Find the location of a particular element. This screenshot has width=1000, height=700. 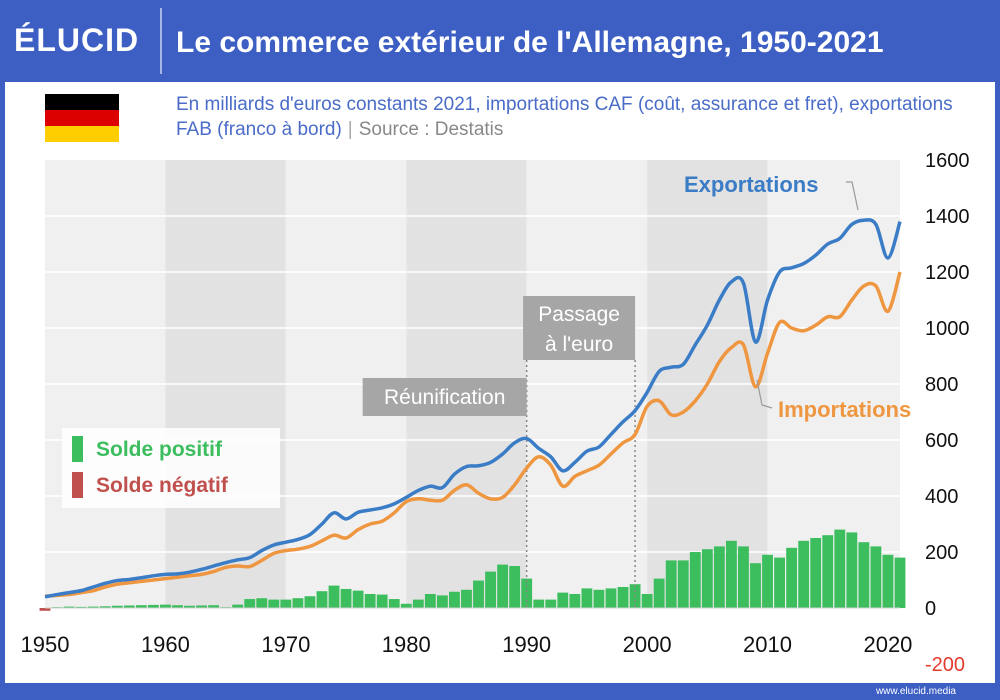

y-tick-label: 1200 is located at coordinates (947, 273).